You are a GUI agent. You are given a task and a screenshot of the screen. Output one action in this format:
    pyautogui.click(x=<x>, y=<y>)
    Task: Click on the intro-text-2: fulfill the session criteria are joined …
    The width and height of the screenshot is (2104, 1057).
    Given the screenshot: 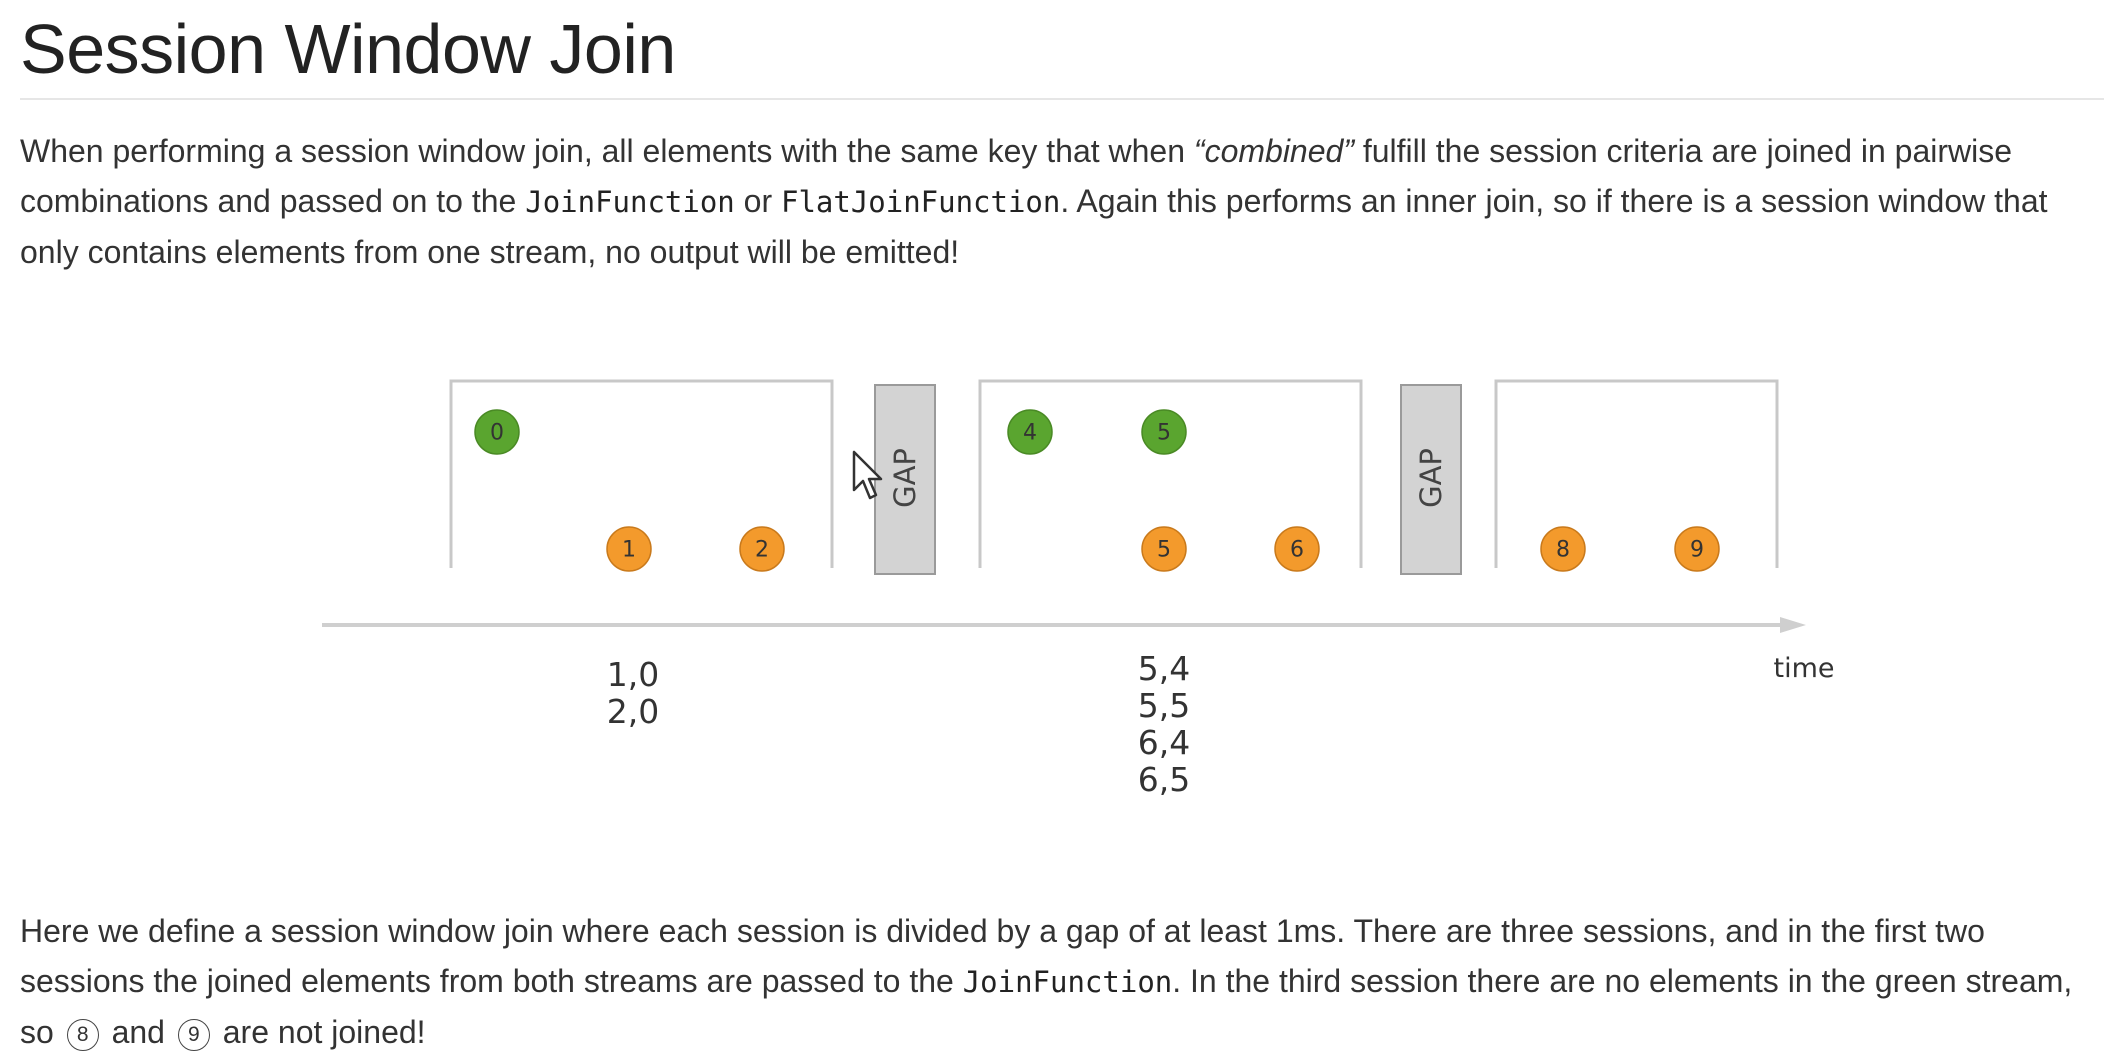 What is the action you would take?
    pyautogui.click(x=1016, y=176)
    